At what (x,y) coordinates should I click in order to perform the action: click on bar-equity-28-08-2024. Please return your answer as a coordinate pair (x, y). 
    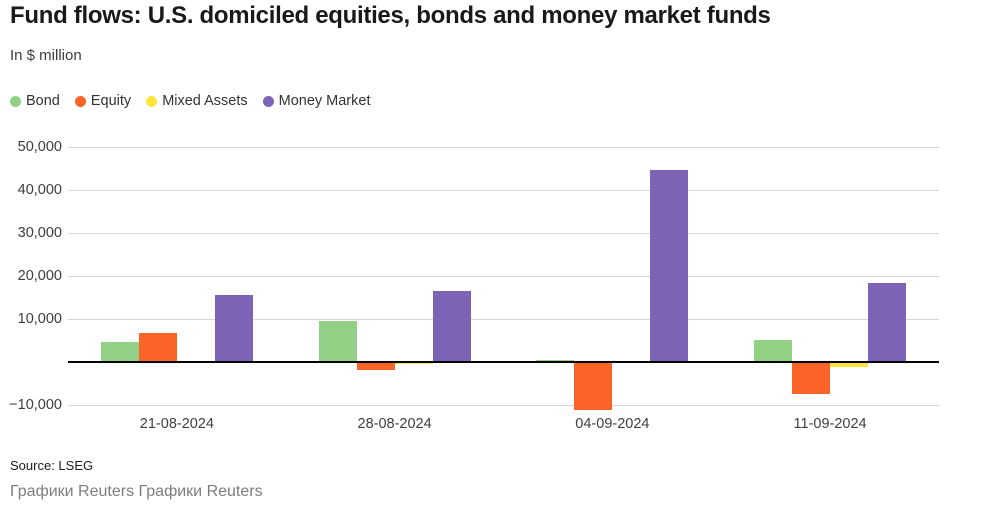
    Looking at the image, I should click on (375, 365).